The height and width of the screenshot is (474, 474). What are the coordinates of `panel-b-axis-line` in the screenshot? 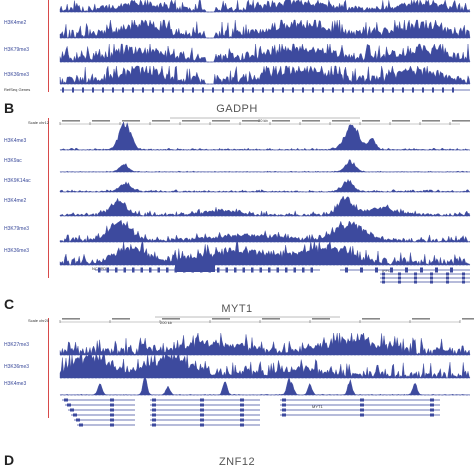 It's located at (48, 198).